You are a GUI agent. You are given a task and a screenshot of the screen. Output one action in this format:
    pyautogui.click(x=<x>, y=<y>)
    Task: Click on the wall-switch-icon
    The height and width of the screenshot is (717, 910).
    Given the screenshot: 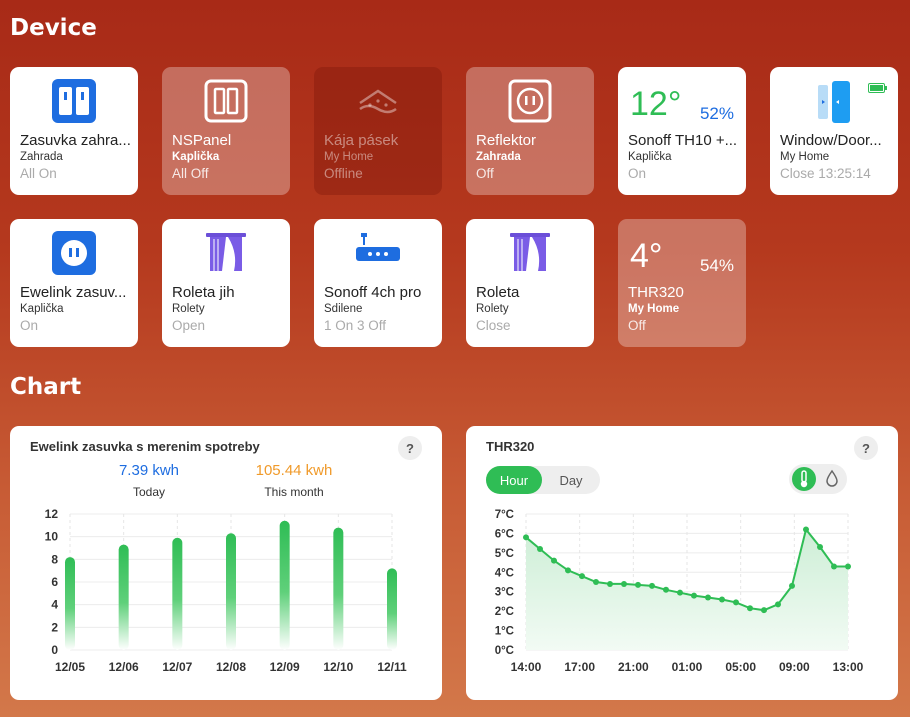 What is the action you would take?
    pyautogui.click(x=226, y=101)
    